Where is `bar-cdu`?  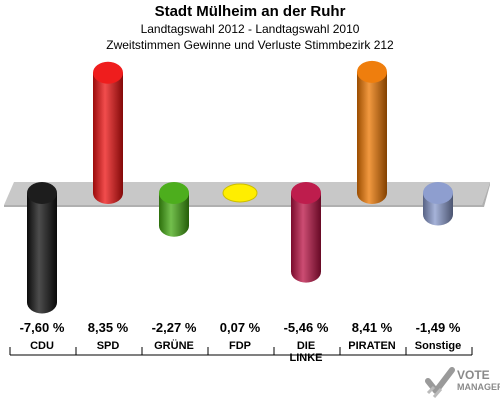 bar-cdu is located at coordinates (42, 248).